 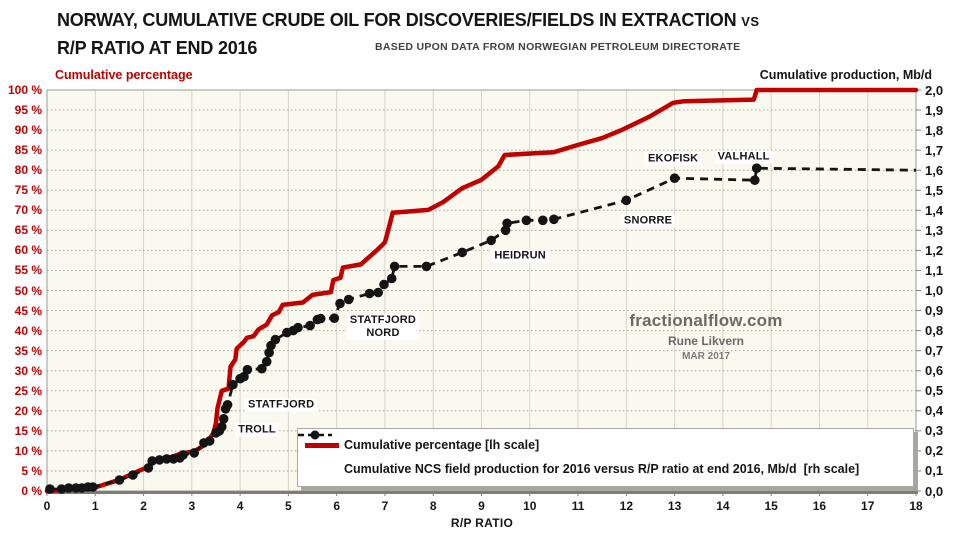 I want to click on right-axis-tick: 1,6, so click(x=934, y=170).